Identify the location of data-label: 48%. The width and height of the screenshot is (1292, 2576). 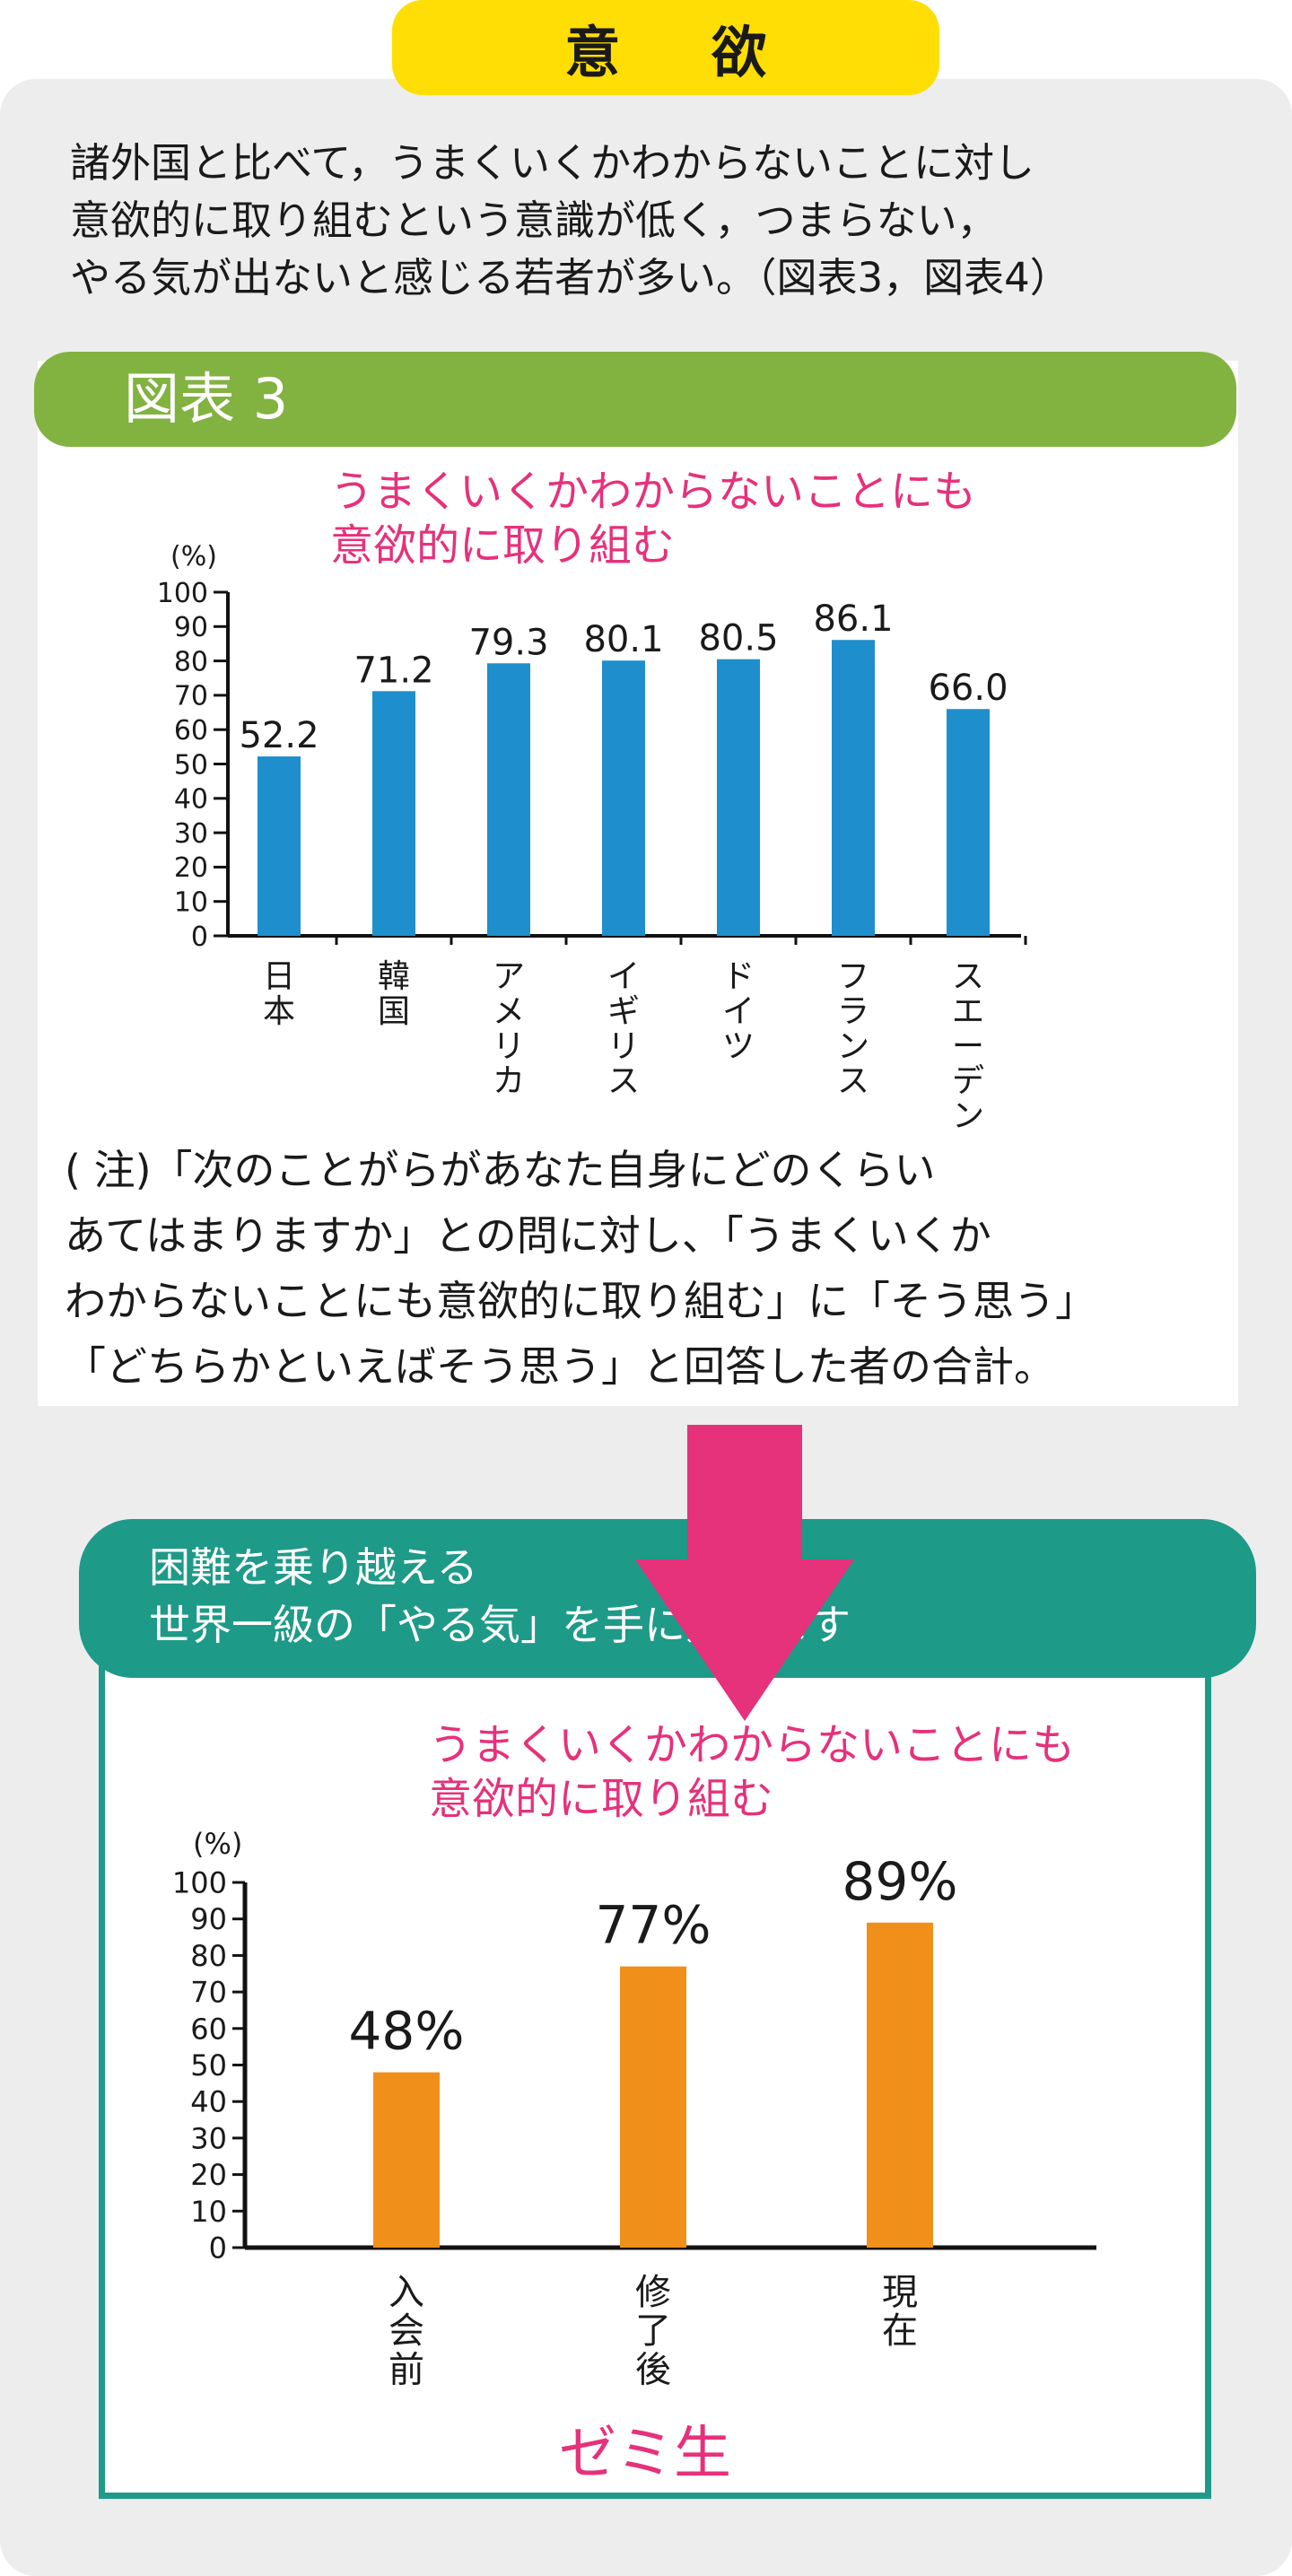
(407, 2031).